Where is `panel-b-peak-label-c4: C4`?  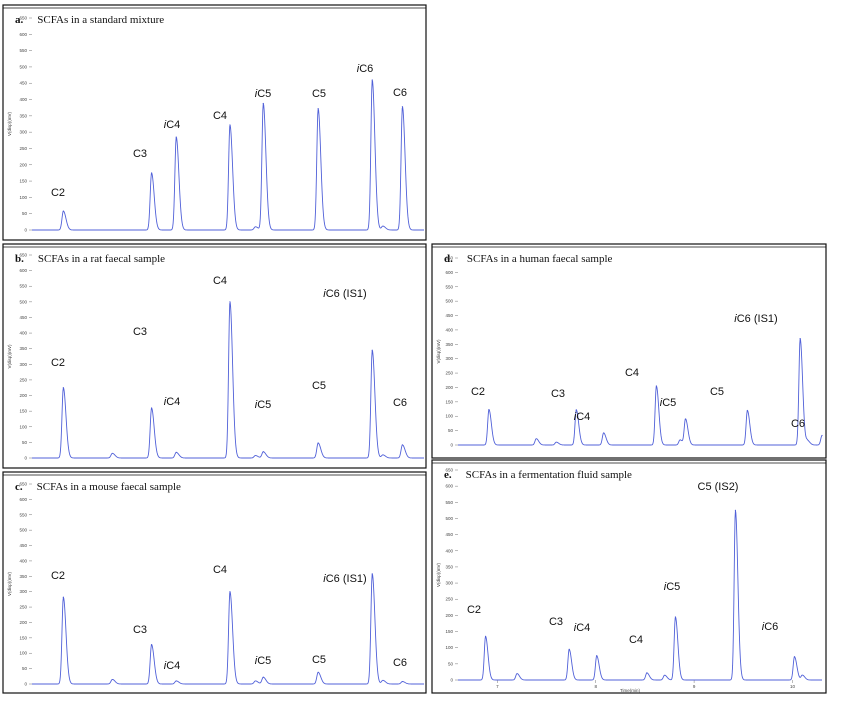 panel-b-peak-label-c4: C4 is located at coordinates (220, 281).